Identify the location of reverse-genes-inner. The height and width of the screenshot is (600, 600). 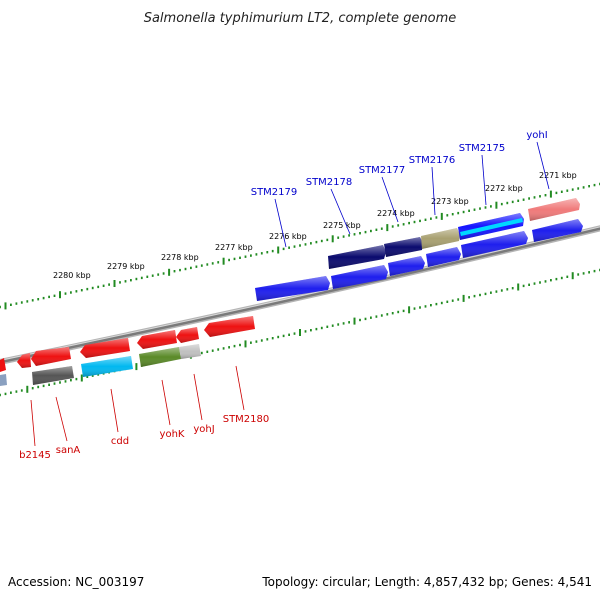
(100, 365).